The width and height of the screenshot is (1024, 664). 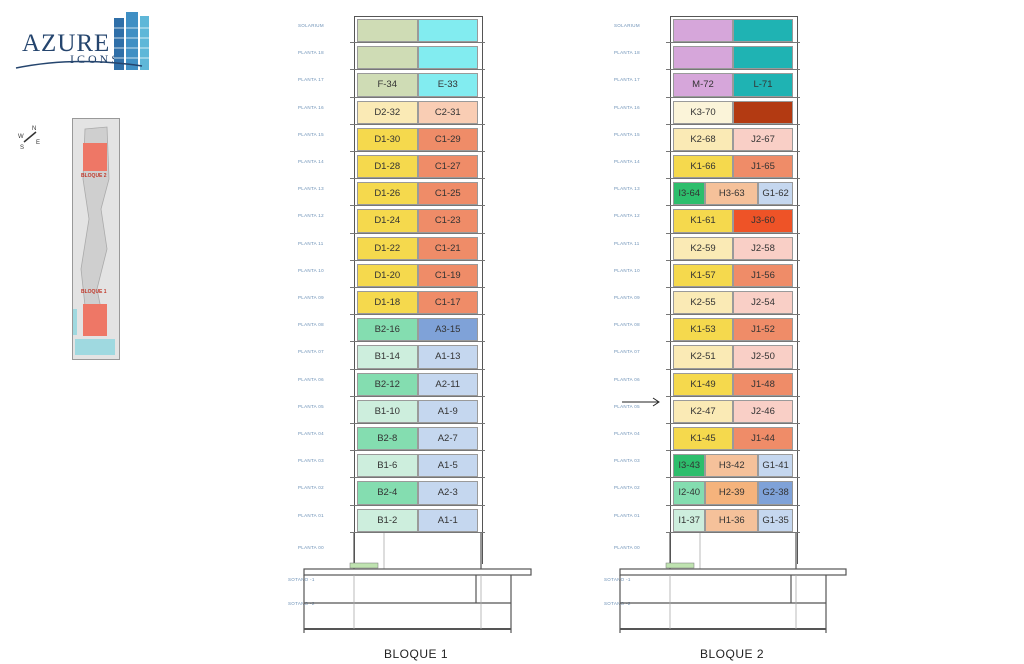 I want to click on apartment-unit: A2-11, so click(x=447, y=384).